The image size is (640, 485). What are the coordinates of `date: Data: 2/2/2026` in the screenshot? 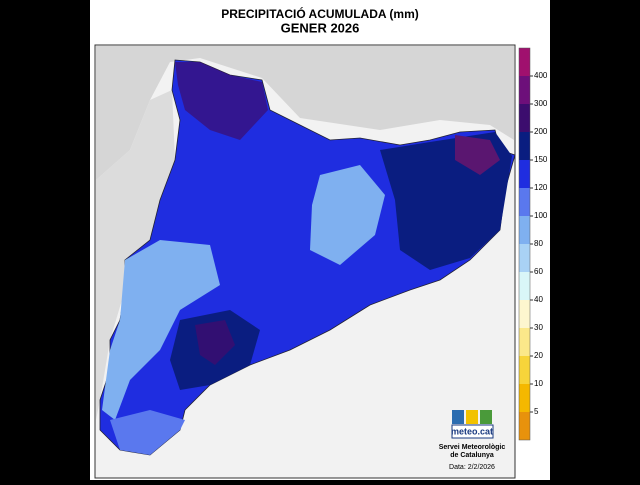 It's located at (472, 467).